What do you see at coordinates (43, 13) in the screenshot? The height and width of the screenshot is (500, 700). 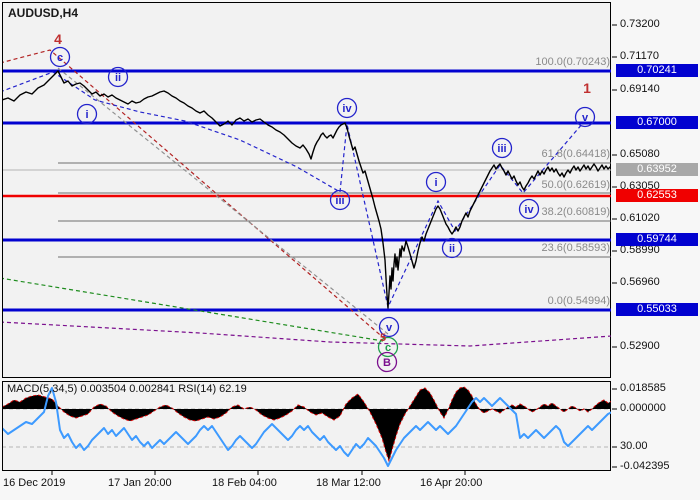 I see `symbol-title: AUDUSD,H4` at bounding box center [43, 13].